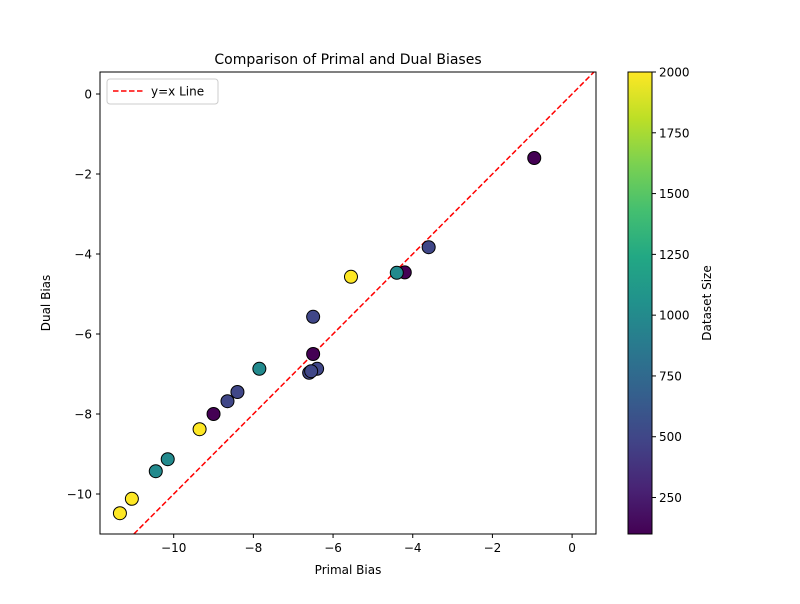 Image resolution: width=800 pixels, height=604 pixels. What do you see at coordinates (670, 376) in the screenshot?
I see `colorbar-tick-label: 750` at bounding box center [670, 376].